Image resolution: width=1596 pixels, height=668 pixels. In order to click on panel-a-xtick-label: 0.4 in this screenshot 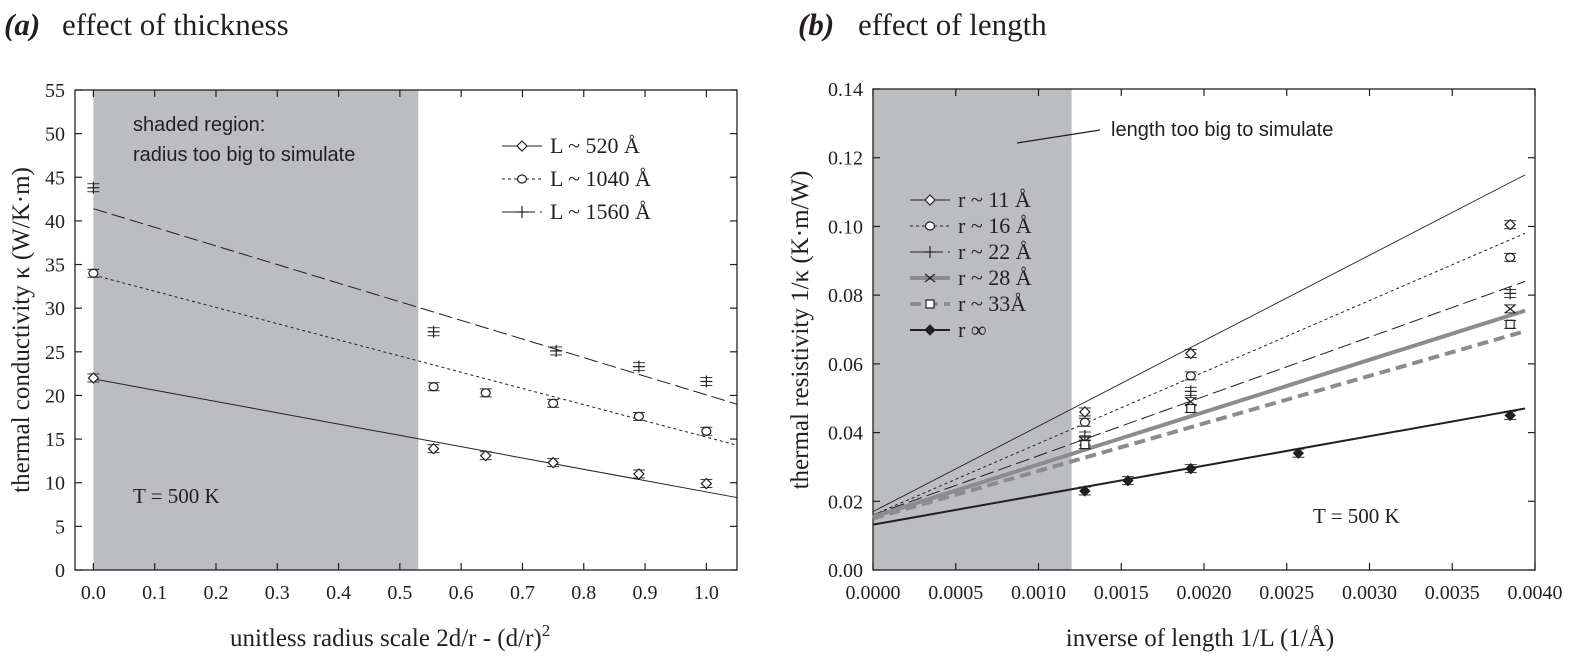, I will do `click(338, 593)`.